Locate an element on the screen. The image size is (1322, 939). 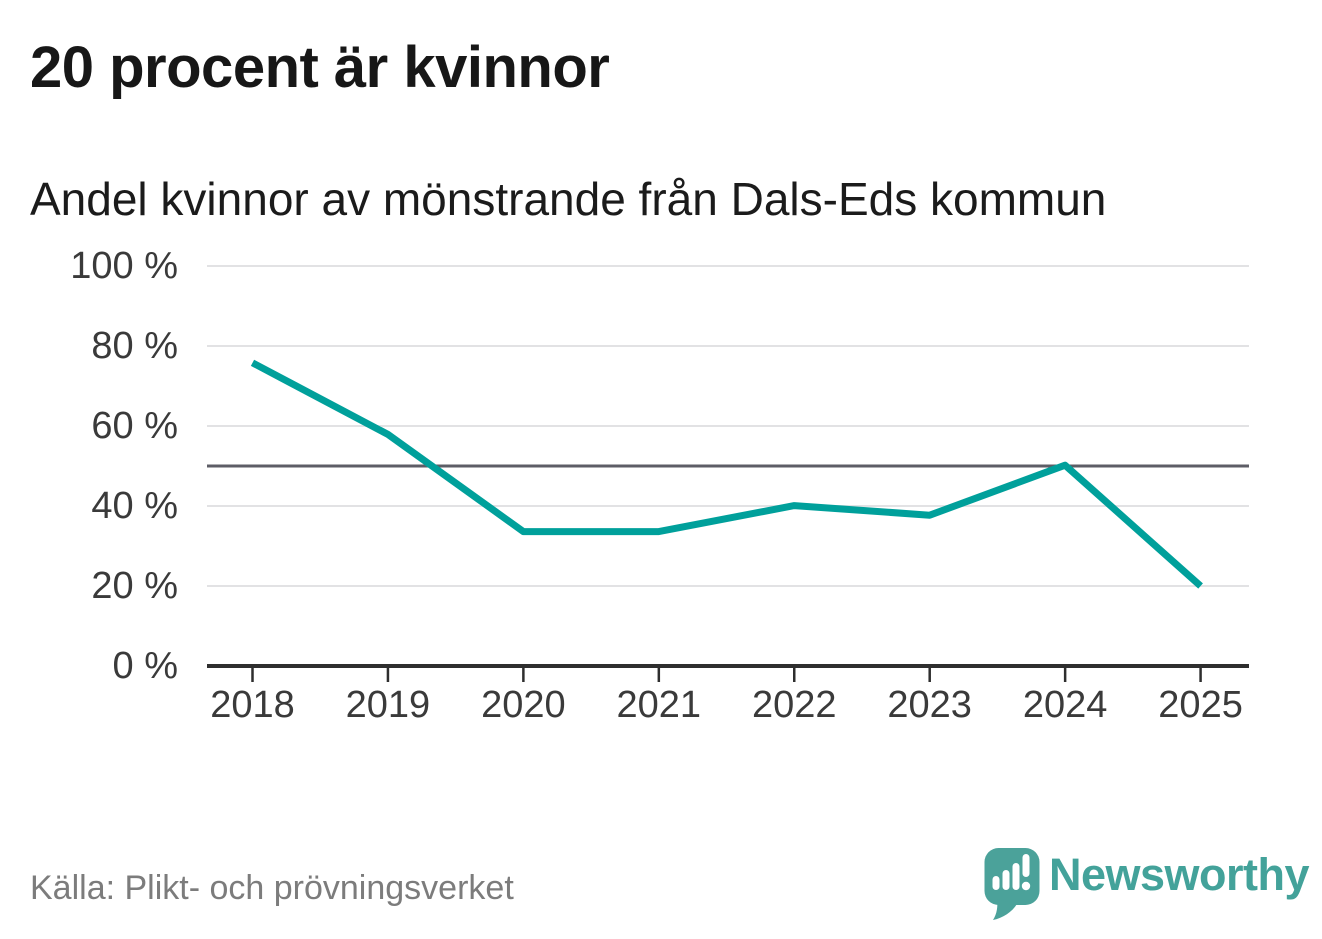
y-axis-tick-label-0: 0 % is located at coordinates (145, 666).